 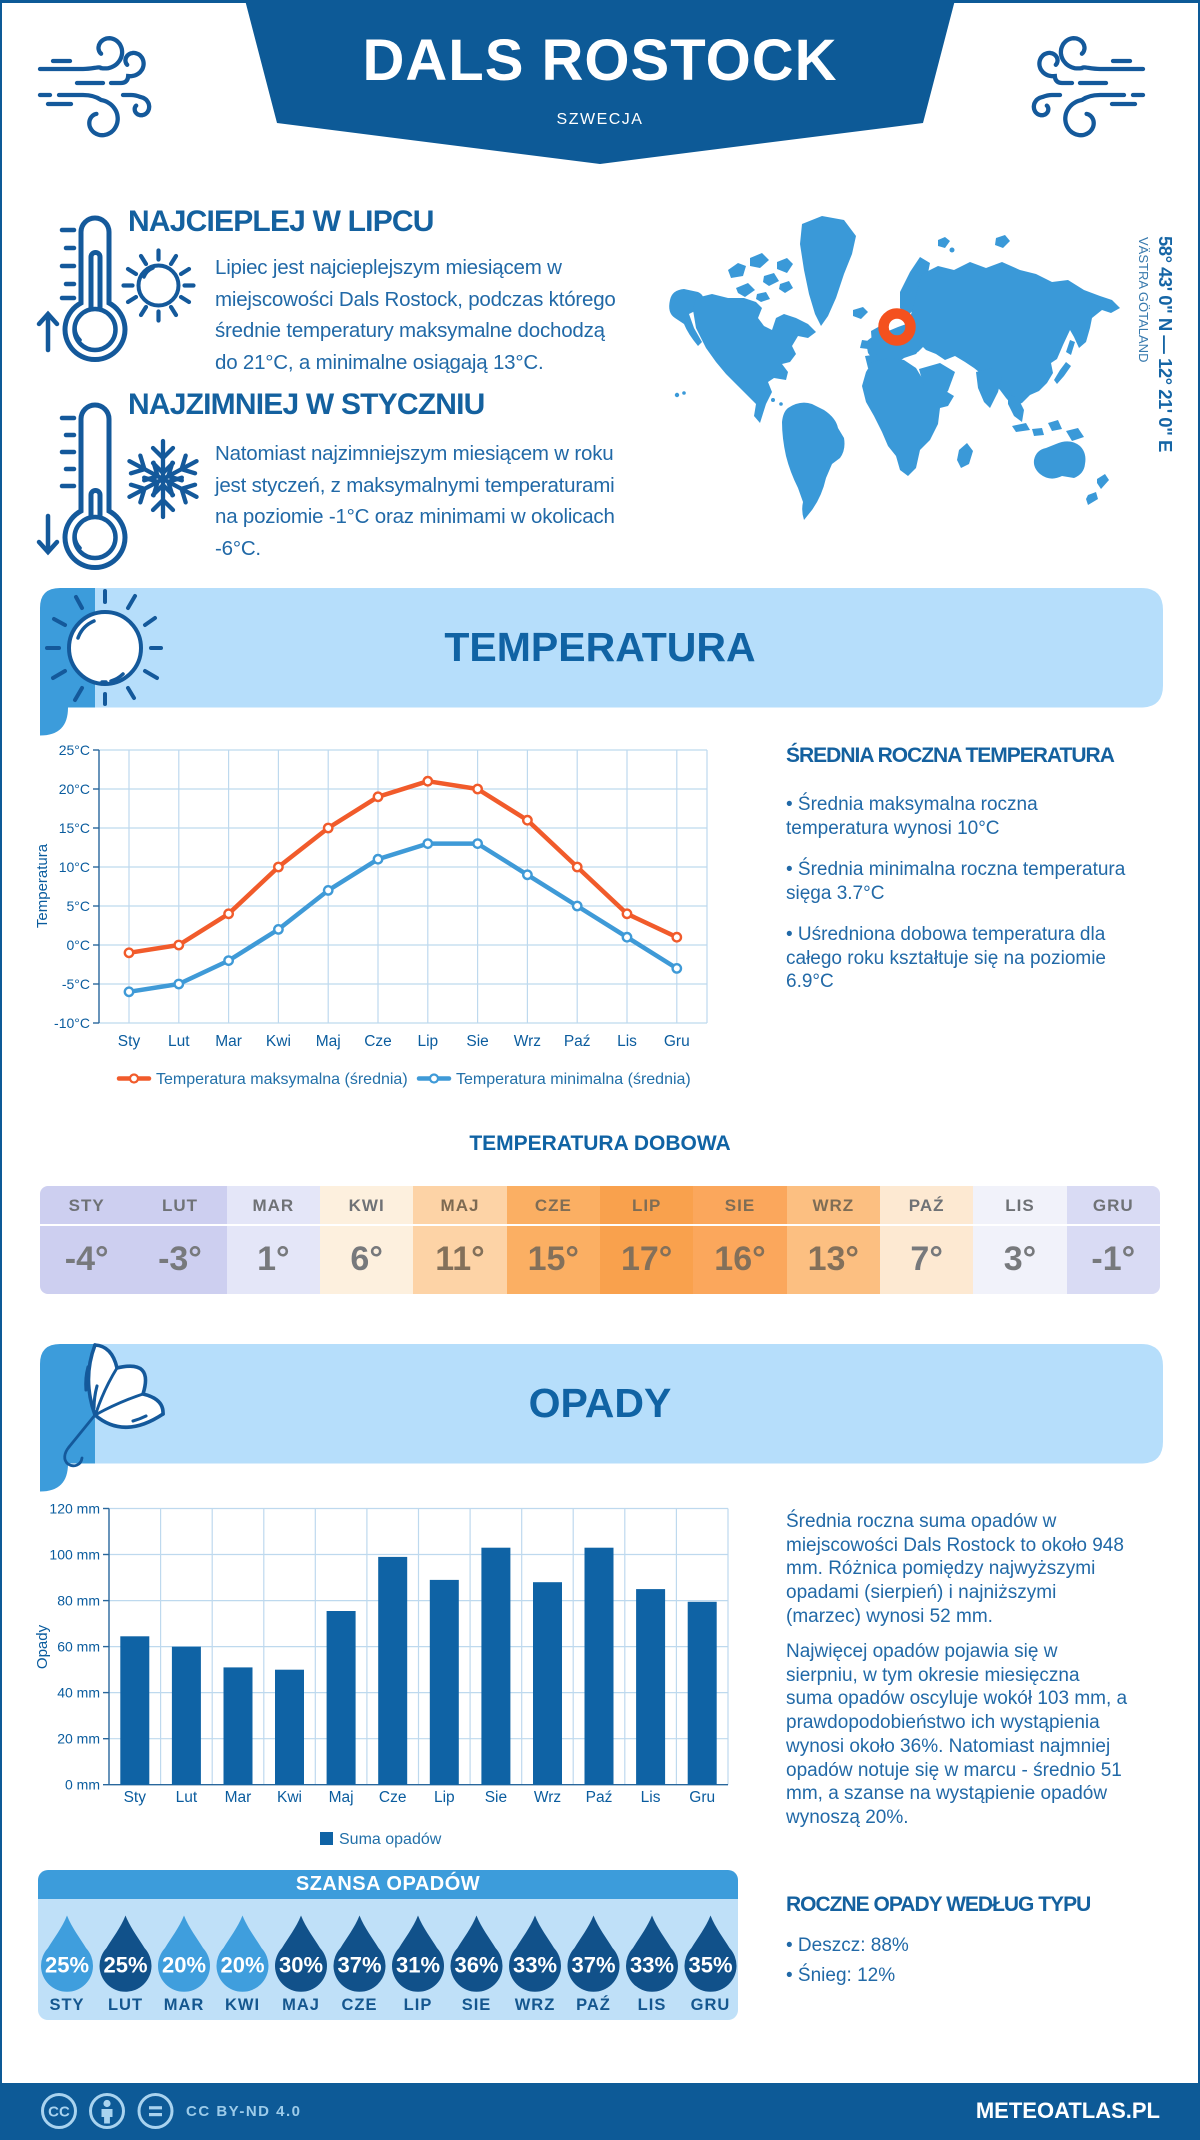 What do you see at coordinates (78, 1647) in the screenshot?
I see `svg-text: 60 mm` at bounding box center [78, 1647].